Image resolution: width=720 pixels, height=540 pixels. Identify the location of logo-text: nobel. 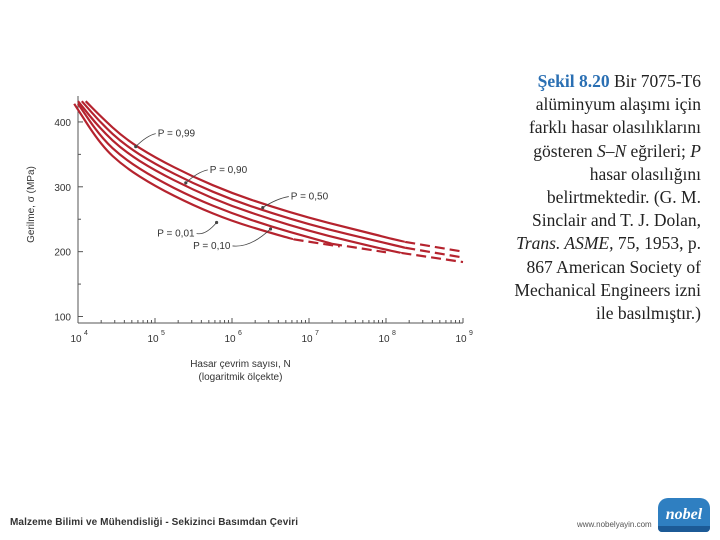
(684, 514).